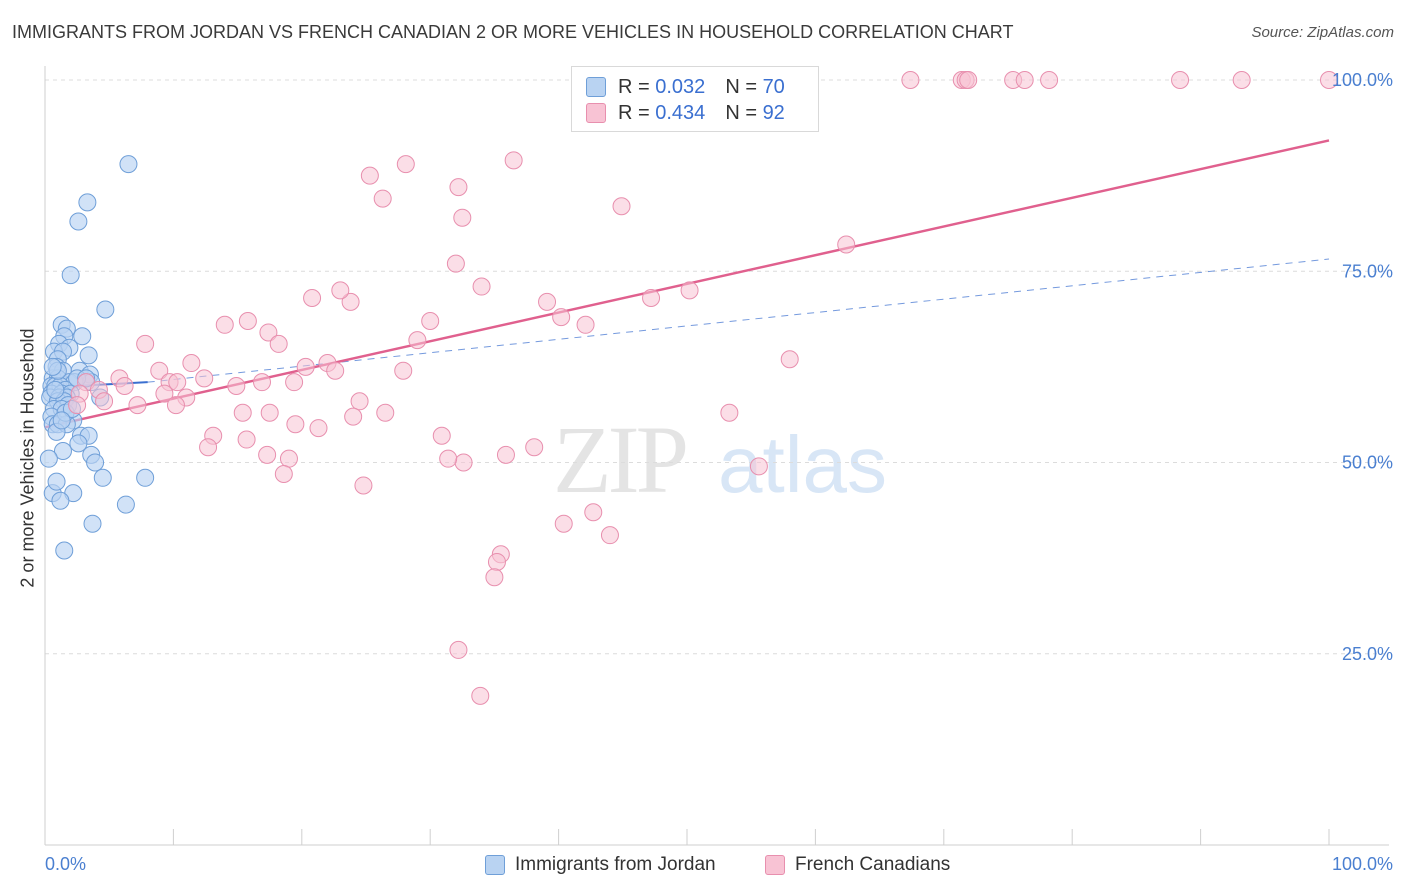  What do you see at coordinates (773, 86) in the screenshot?
I see `n-value: 70` at bounding box center [773, 86].